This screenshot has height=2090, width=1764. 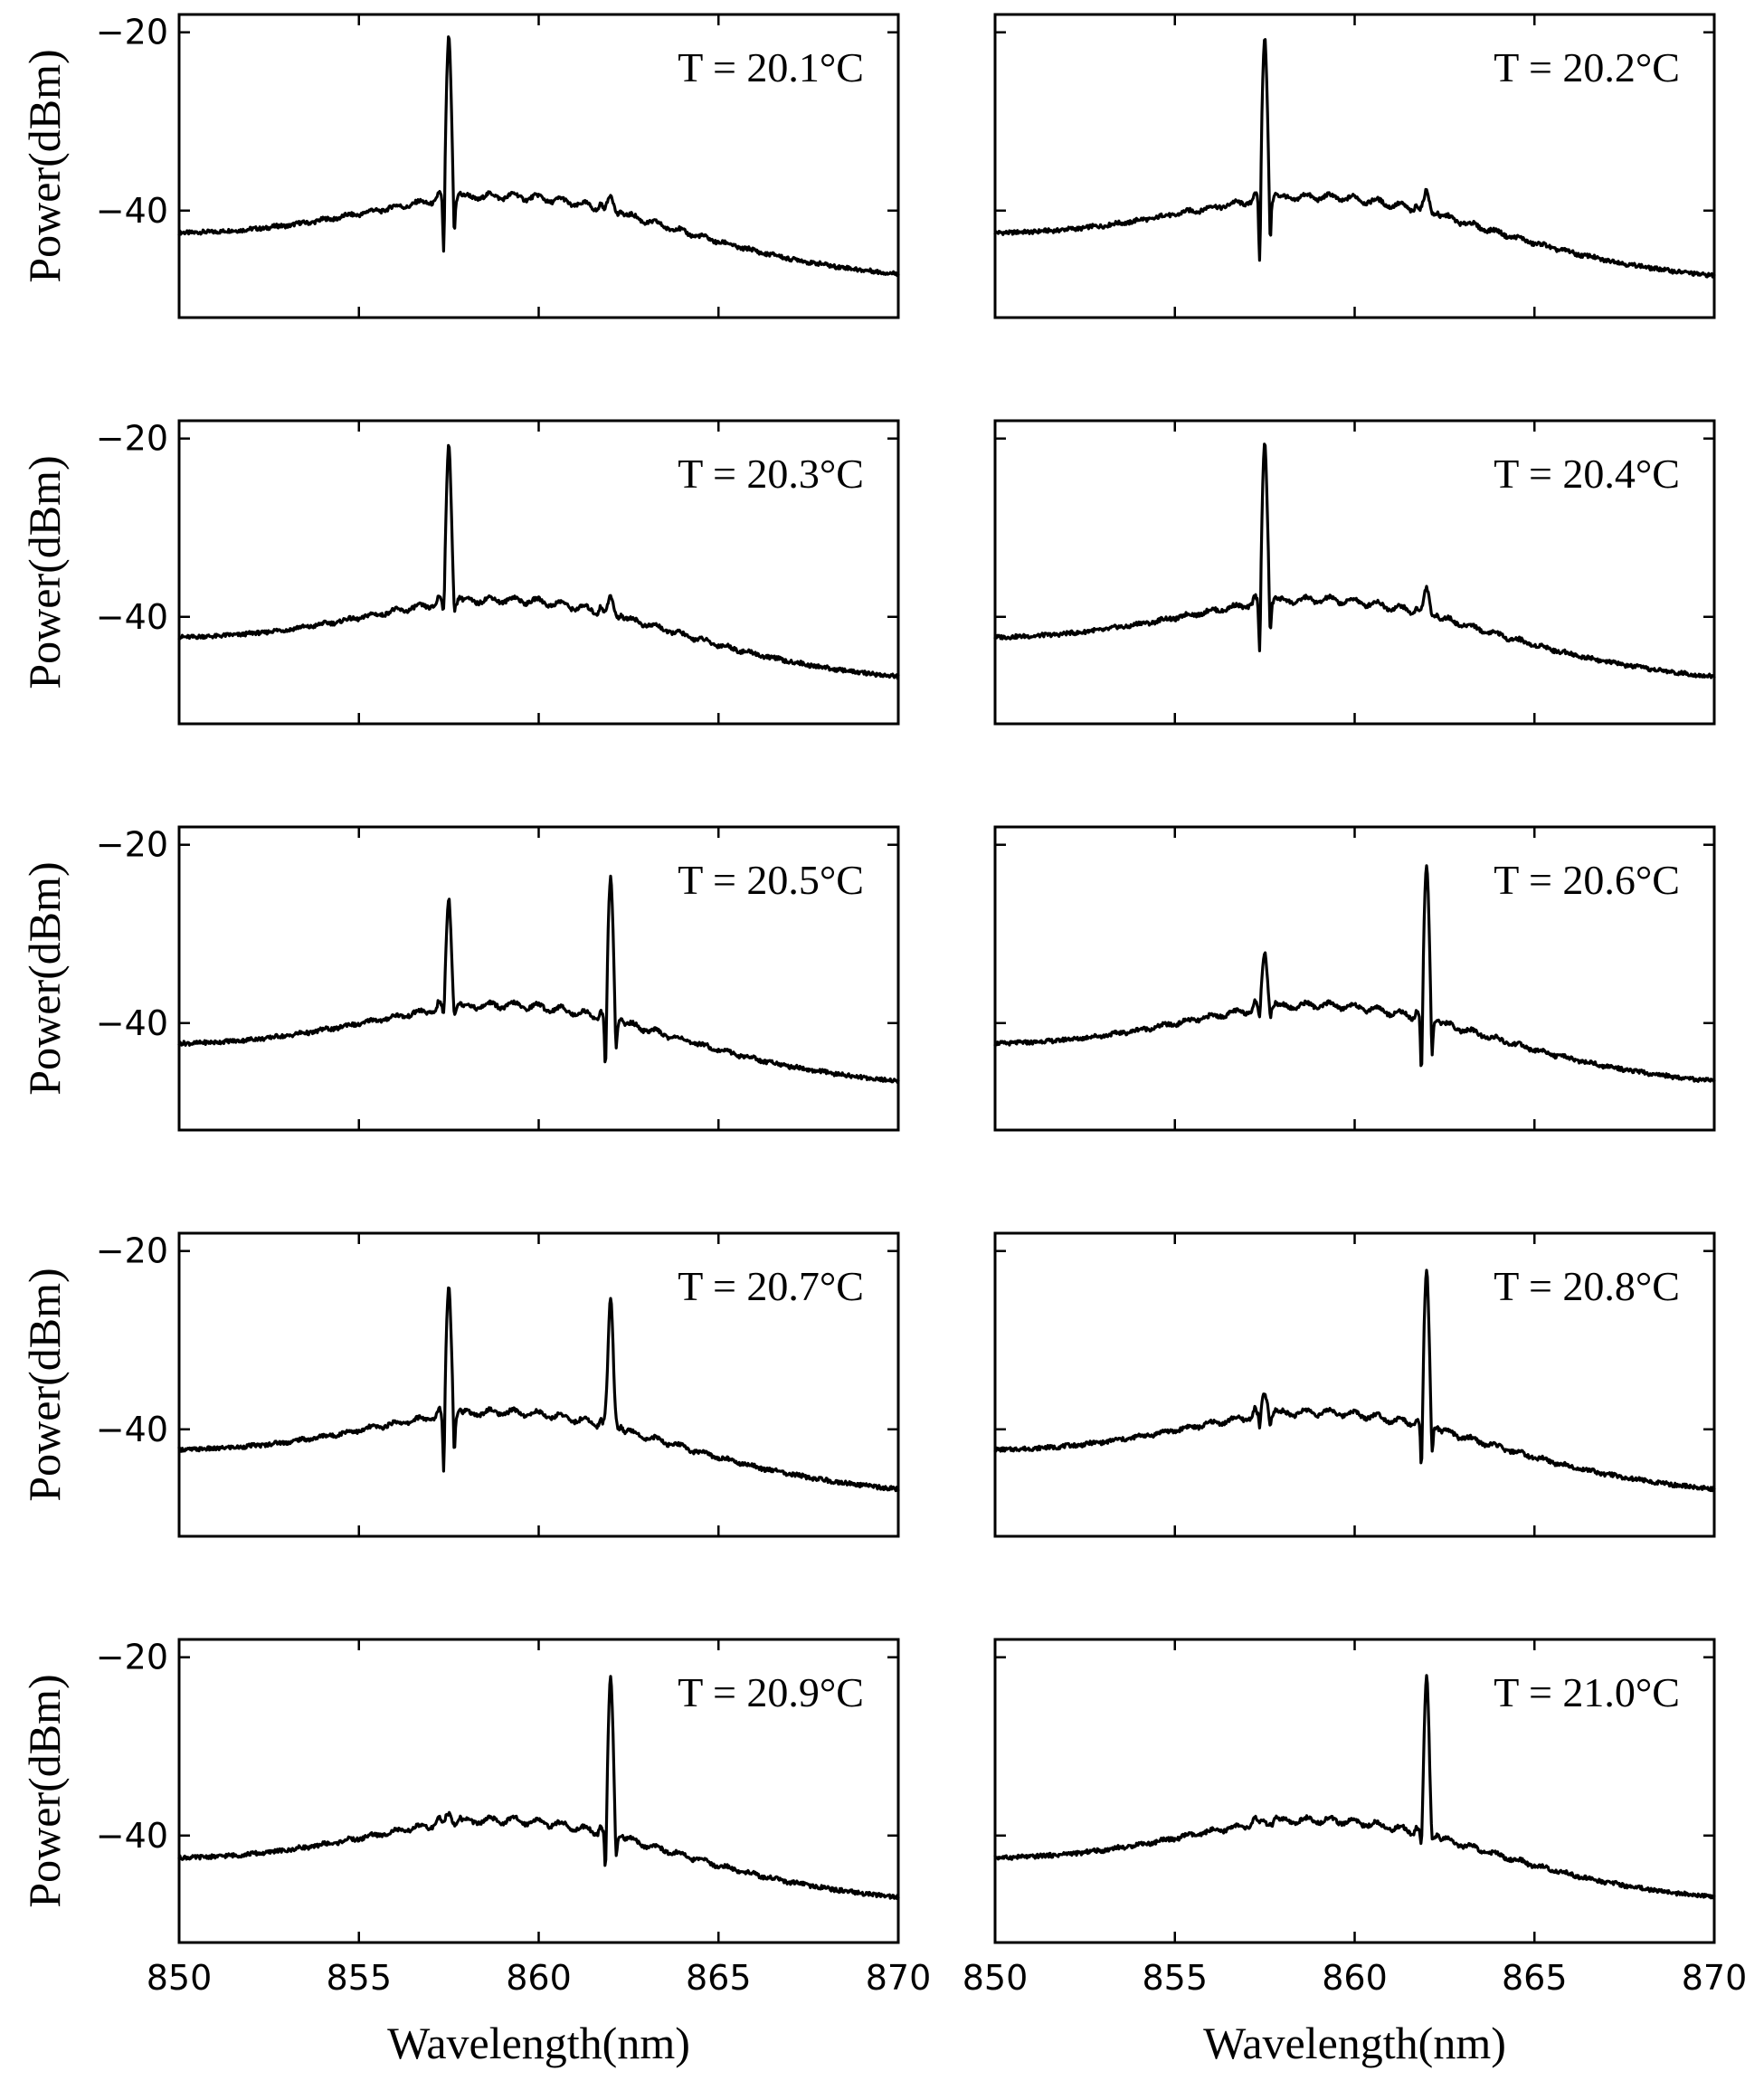 I want to click on panel-5: −20 −40 T = 20.5°C Power(dBm), so click(x=459, y=978).